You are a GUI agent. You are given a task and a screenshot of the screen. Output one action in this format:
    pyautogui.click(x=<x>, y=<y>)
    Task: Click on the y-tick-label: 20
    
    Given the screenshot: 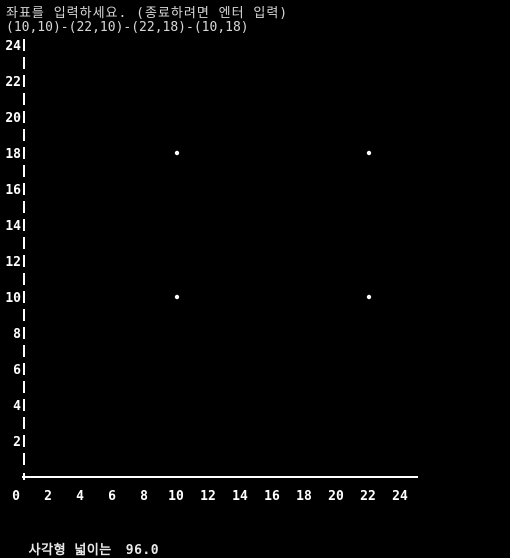 What is the action you would take?
    pyautogui.click(x=13, y=118)
    